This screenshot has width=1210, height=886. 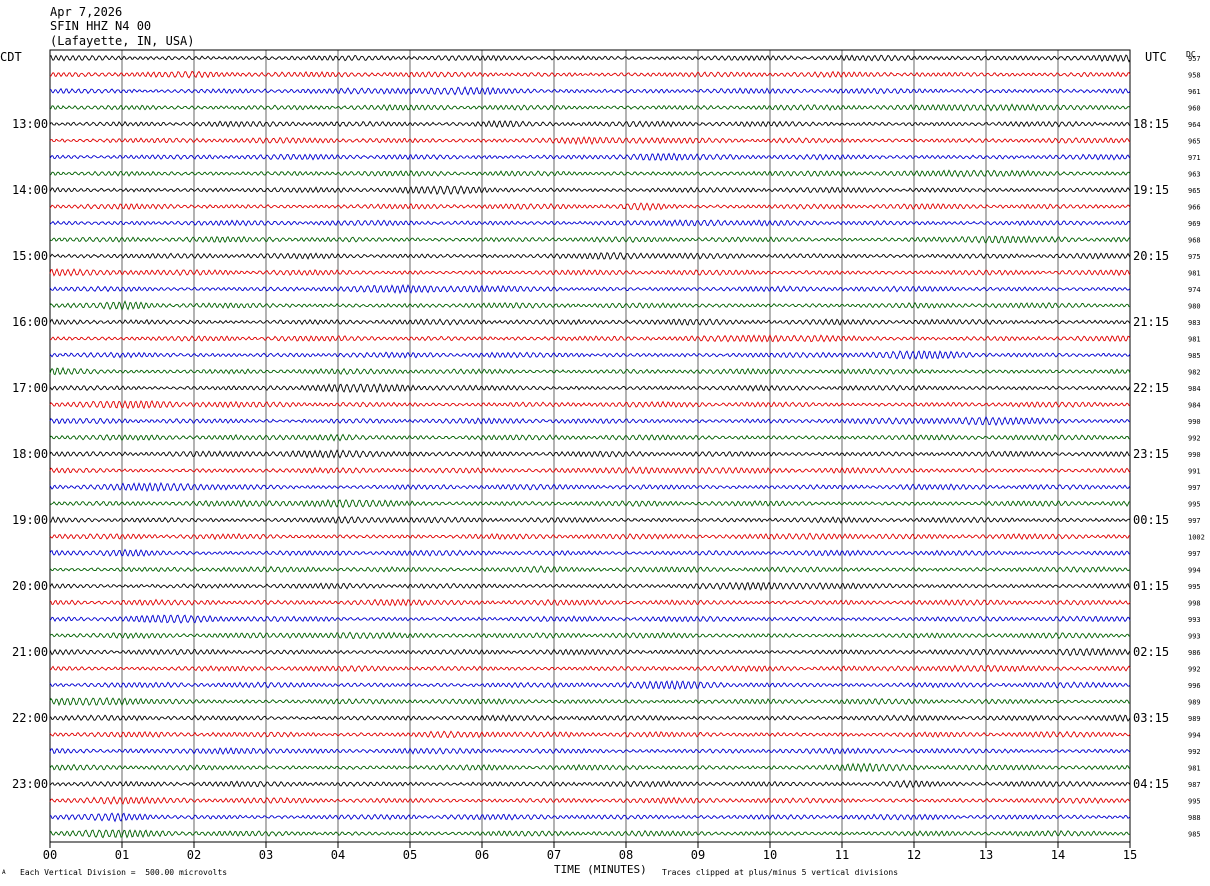 I want to click on dc-offset-label: 963, so click(x=1194, y=175).